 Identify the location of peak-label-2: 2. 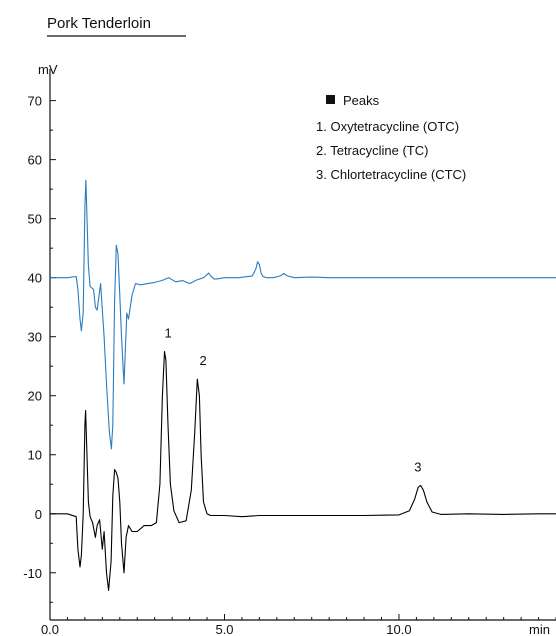
(202, 360).